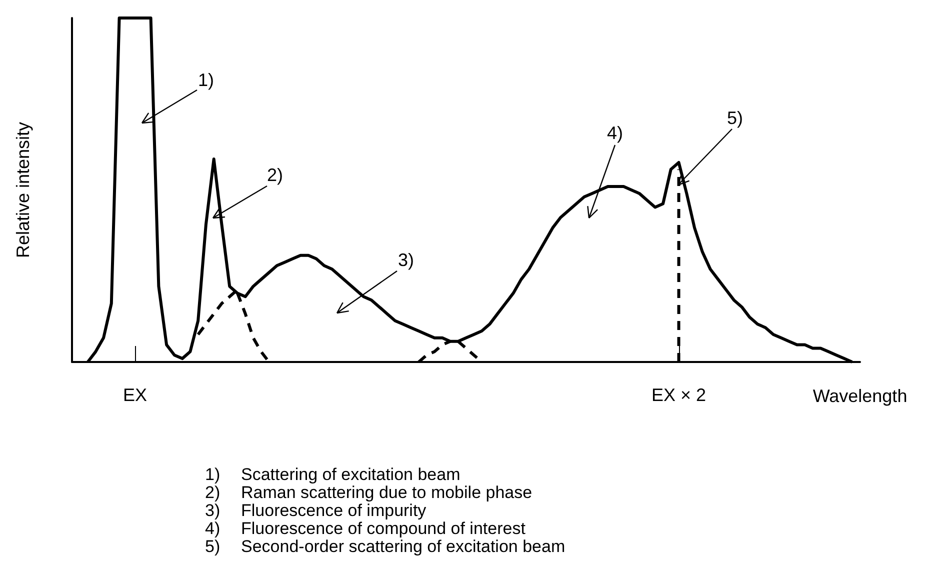 Image resolution: width=932 pixels, height=570 pixels. Describe the element at coordinates (332, 474) in the screenshot. I see `text: 1) Scattering of excitation beam` at that location.